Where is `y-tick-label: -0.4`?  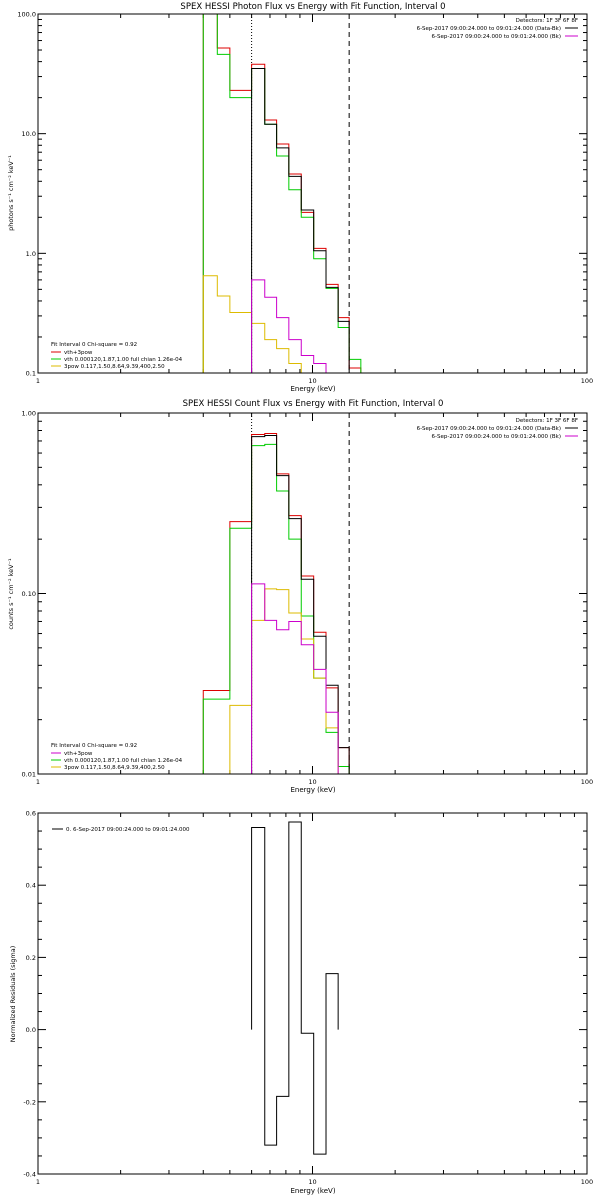 y-tick-label: -0.4 is located at coordinates (29, 1175).